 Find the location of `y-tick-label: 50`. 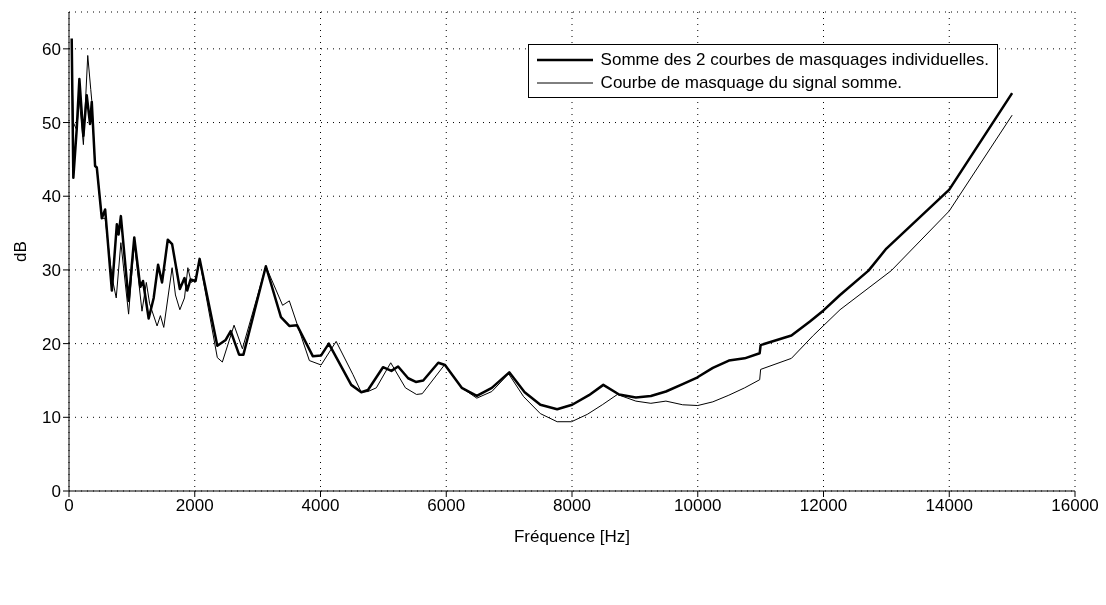

y-tick-label: 50 is located at coordinates (51, 123).